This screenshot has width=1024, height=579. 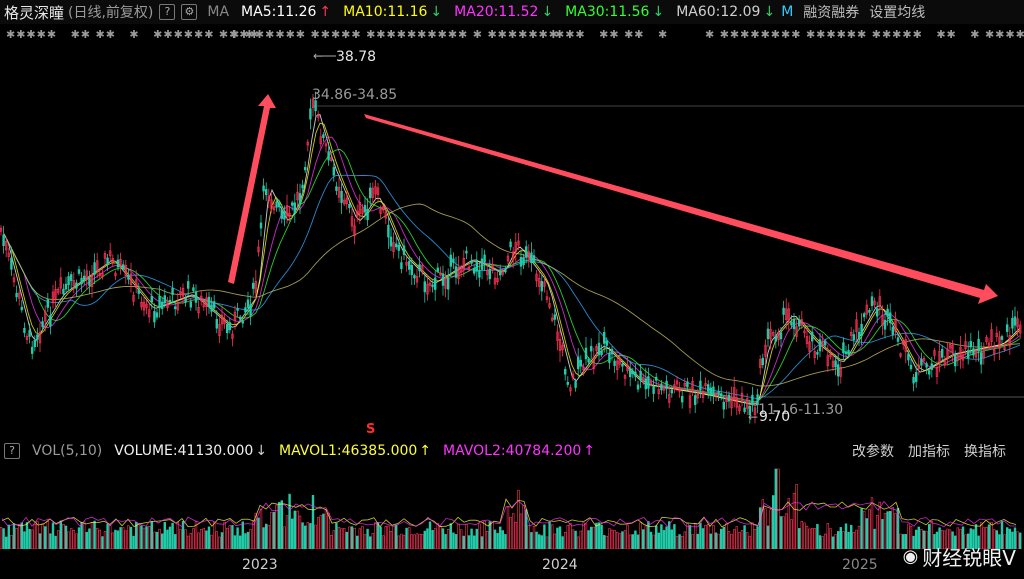 What do you see at coordinates (873, 452) in the screenshot?
I see `change-params-button: 改参数` at bounding box center [873, 452].